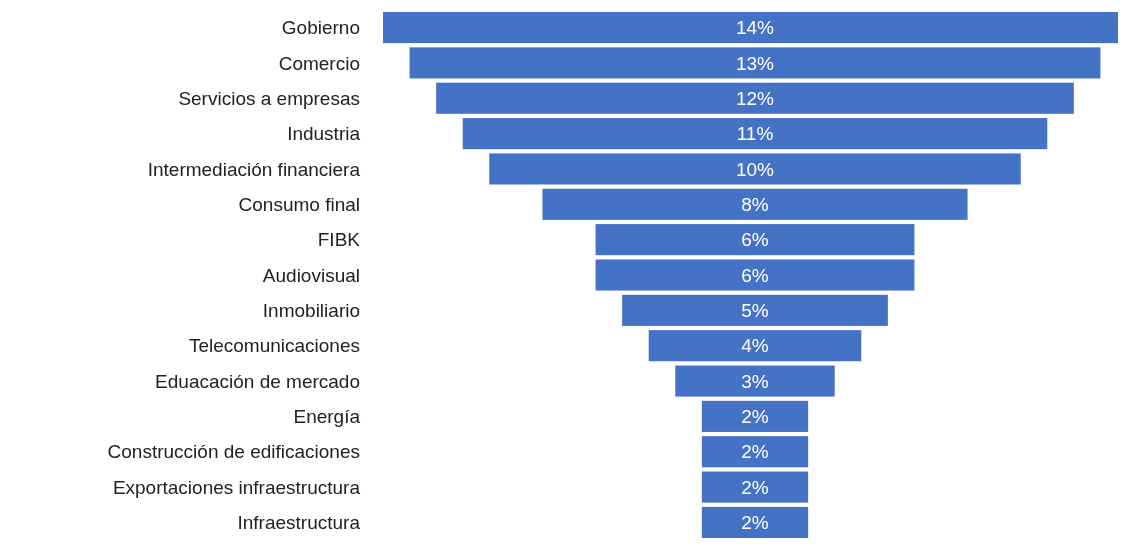 Image resolution: width=1126 pixels, height=546 pixels. Describe the element at coordinates (339, 240) in the screenshot. I see `category-label: FIBK` at that location.